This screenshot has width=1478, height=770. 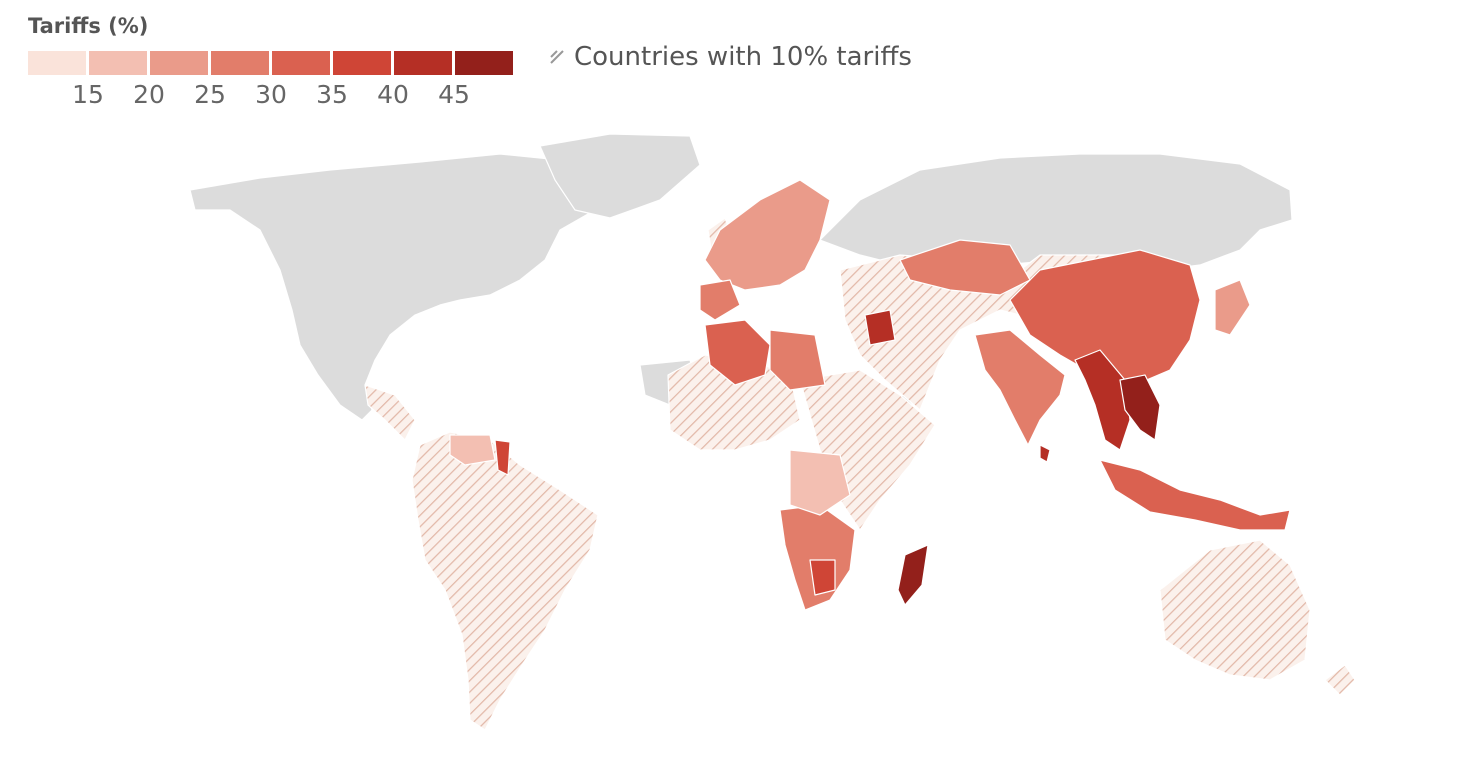 What do you see at coordinates (149, 94) in the screenshot?
I see `legend-tick-20: 20` at bounding box center [149, 94].